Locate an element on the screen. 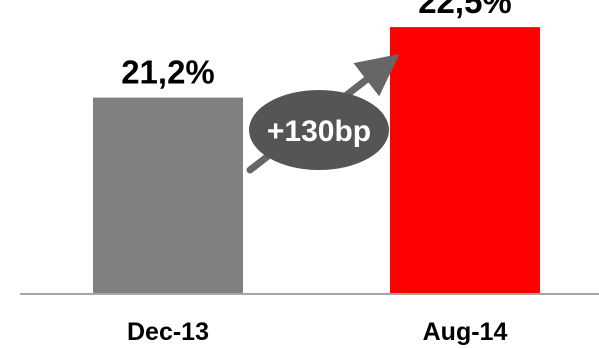 This screenshot has height=348, width=599. category-label-dec-13: Dec-13 is located at coordinates (168, 332).